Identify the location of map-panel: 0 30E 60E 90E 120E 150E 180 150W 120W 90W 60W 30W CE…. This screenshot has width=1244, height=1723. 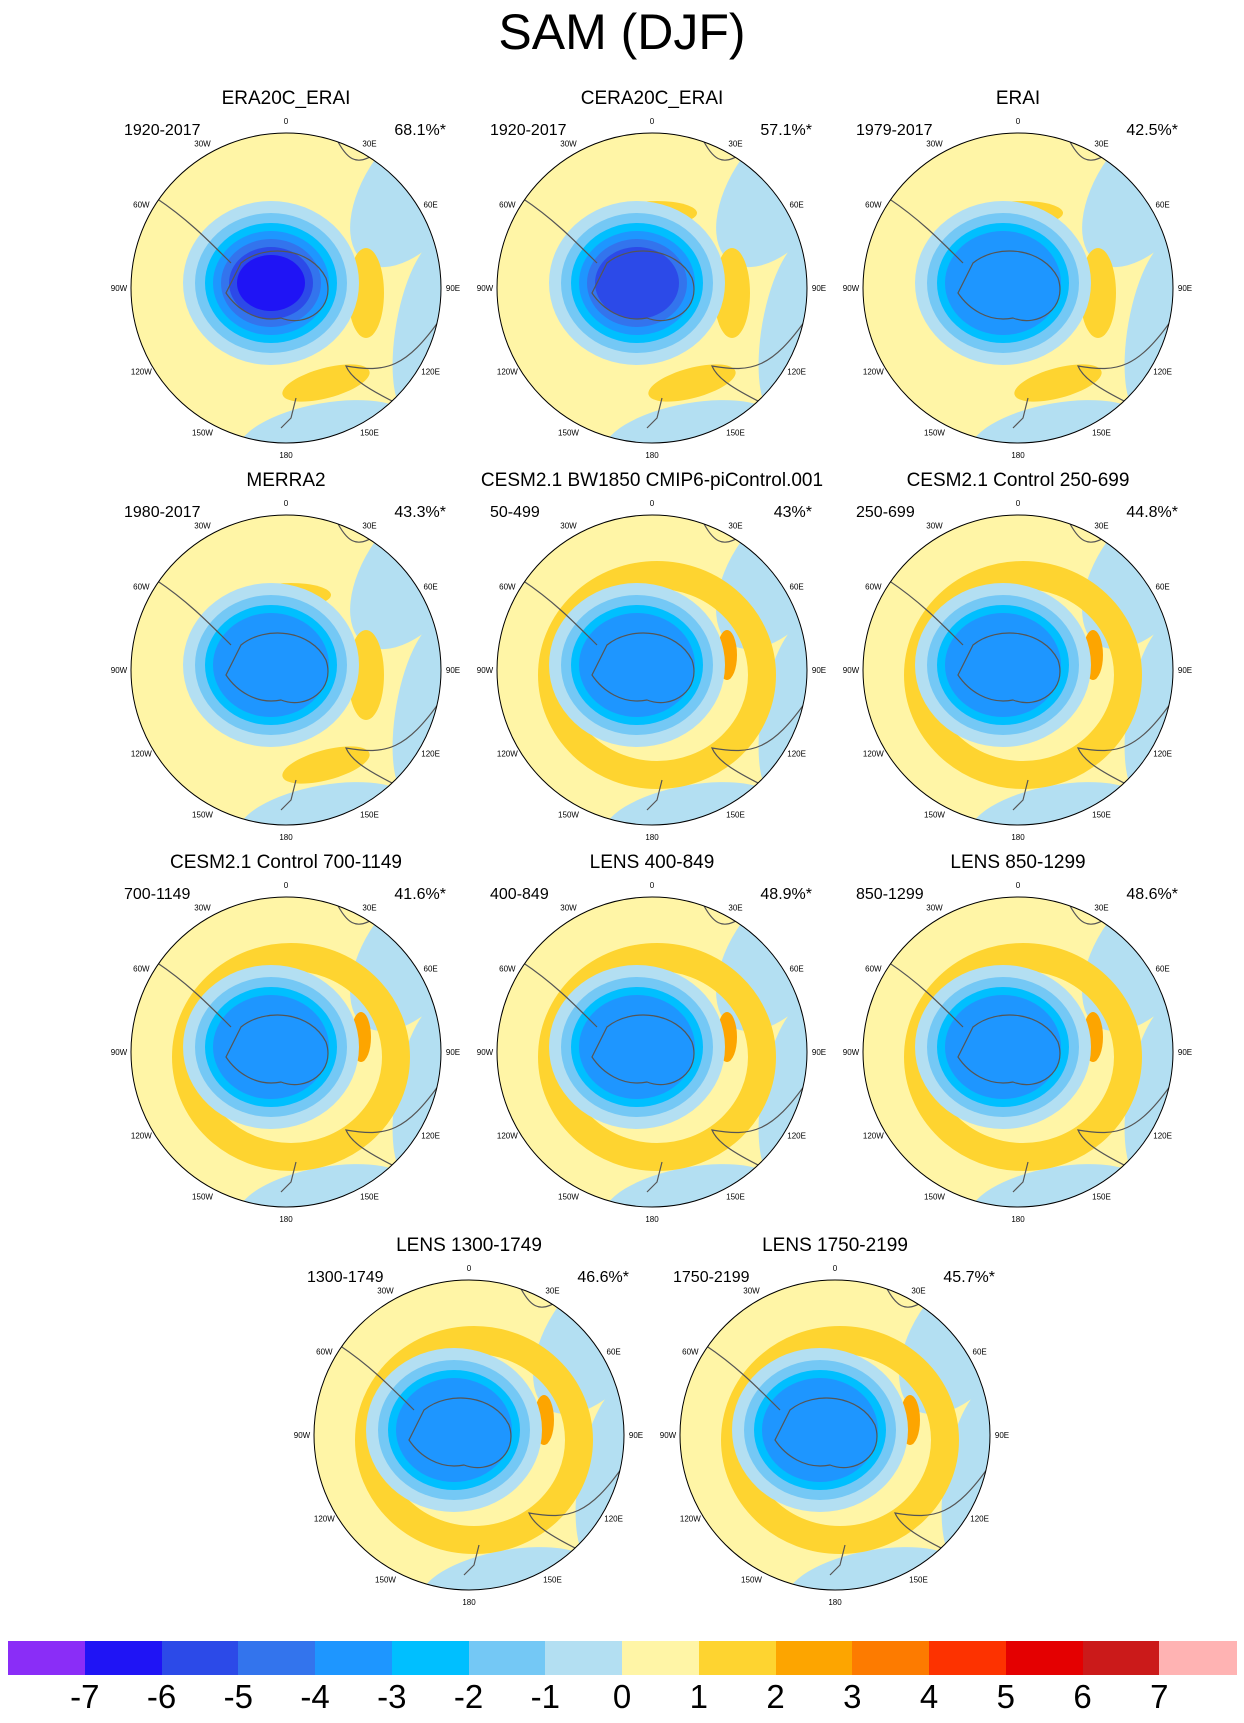
(652, 273).